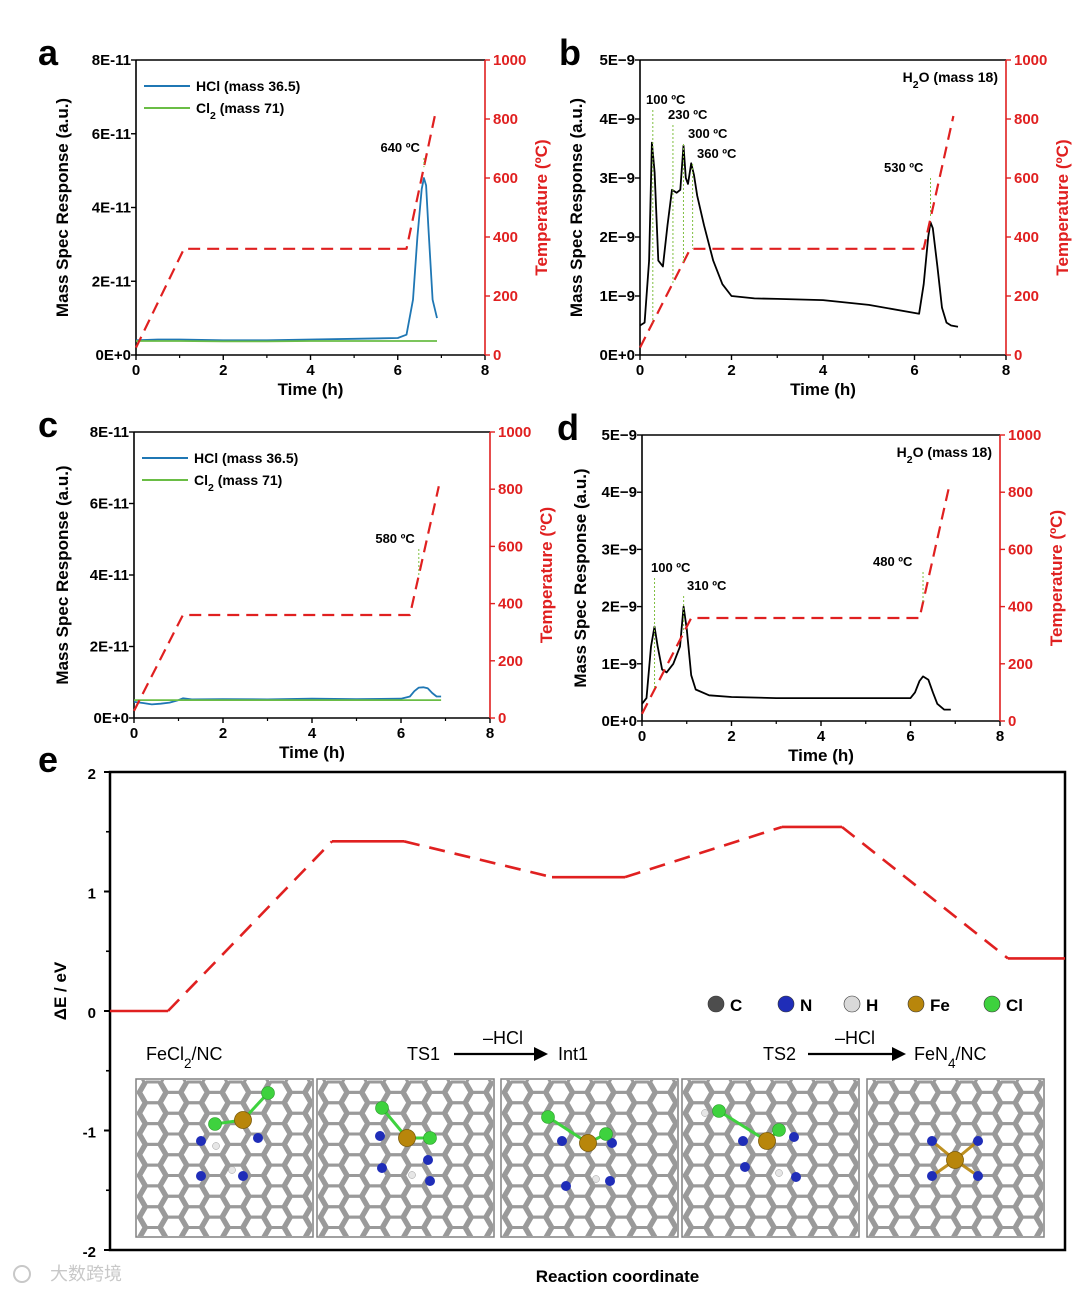  Describe the element at coordinates (916, 85) in the screenshot. I see `legend-label-h2o-sub: 2` at that location.